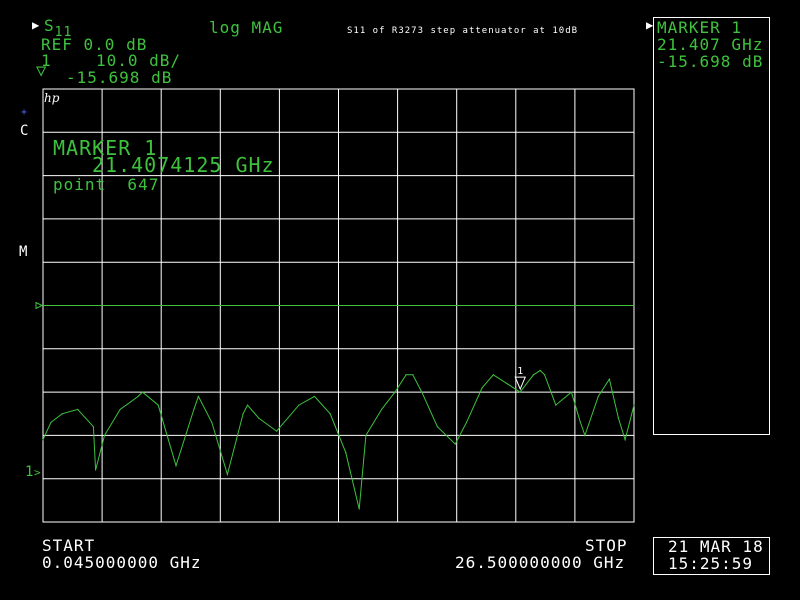 Image resolution: width=800 pixels, height=600 pixels. What do you see at coordinates (69, 545) in the screenshot?
I see `start-label: START` at bounding box center [69, 545].